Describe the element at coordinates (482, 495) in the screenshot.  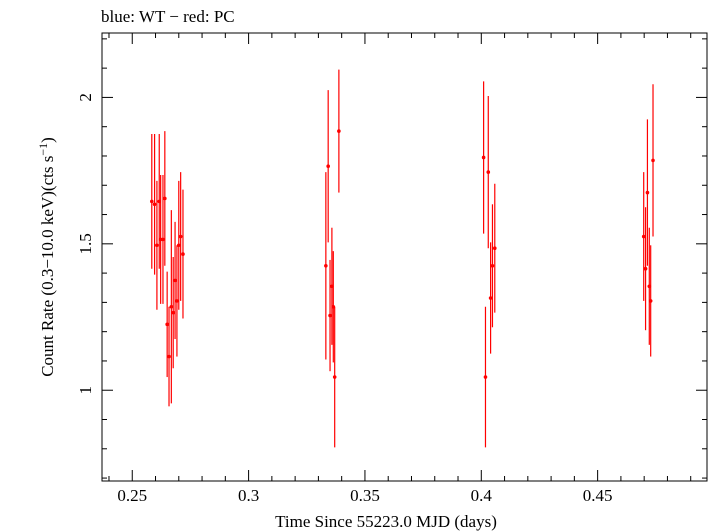
I see `x-tick-label: 0.4` at that location.